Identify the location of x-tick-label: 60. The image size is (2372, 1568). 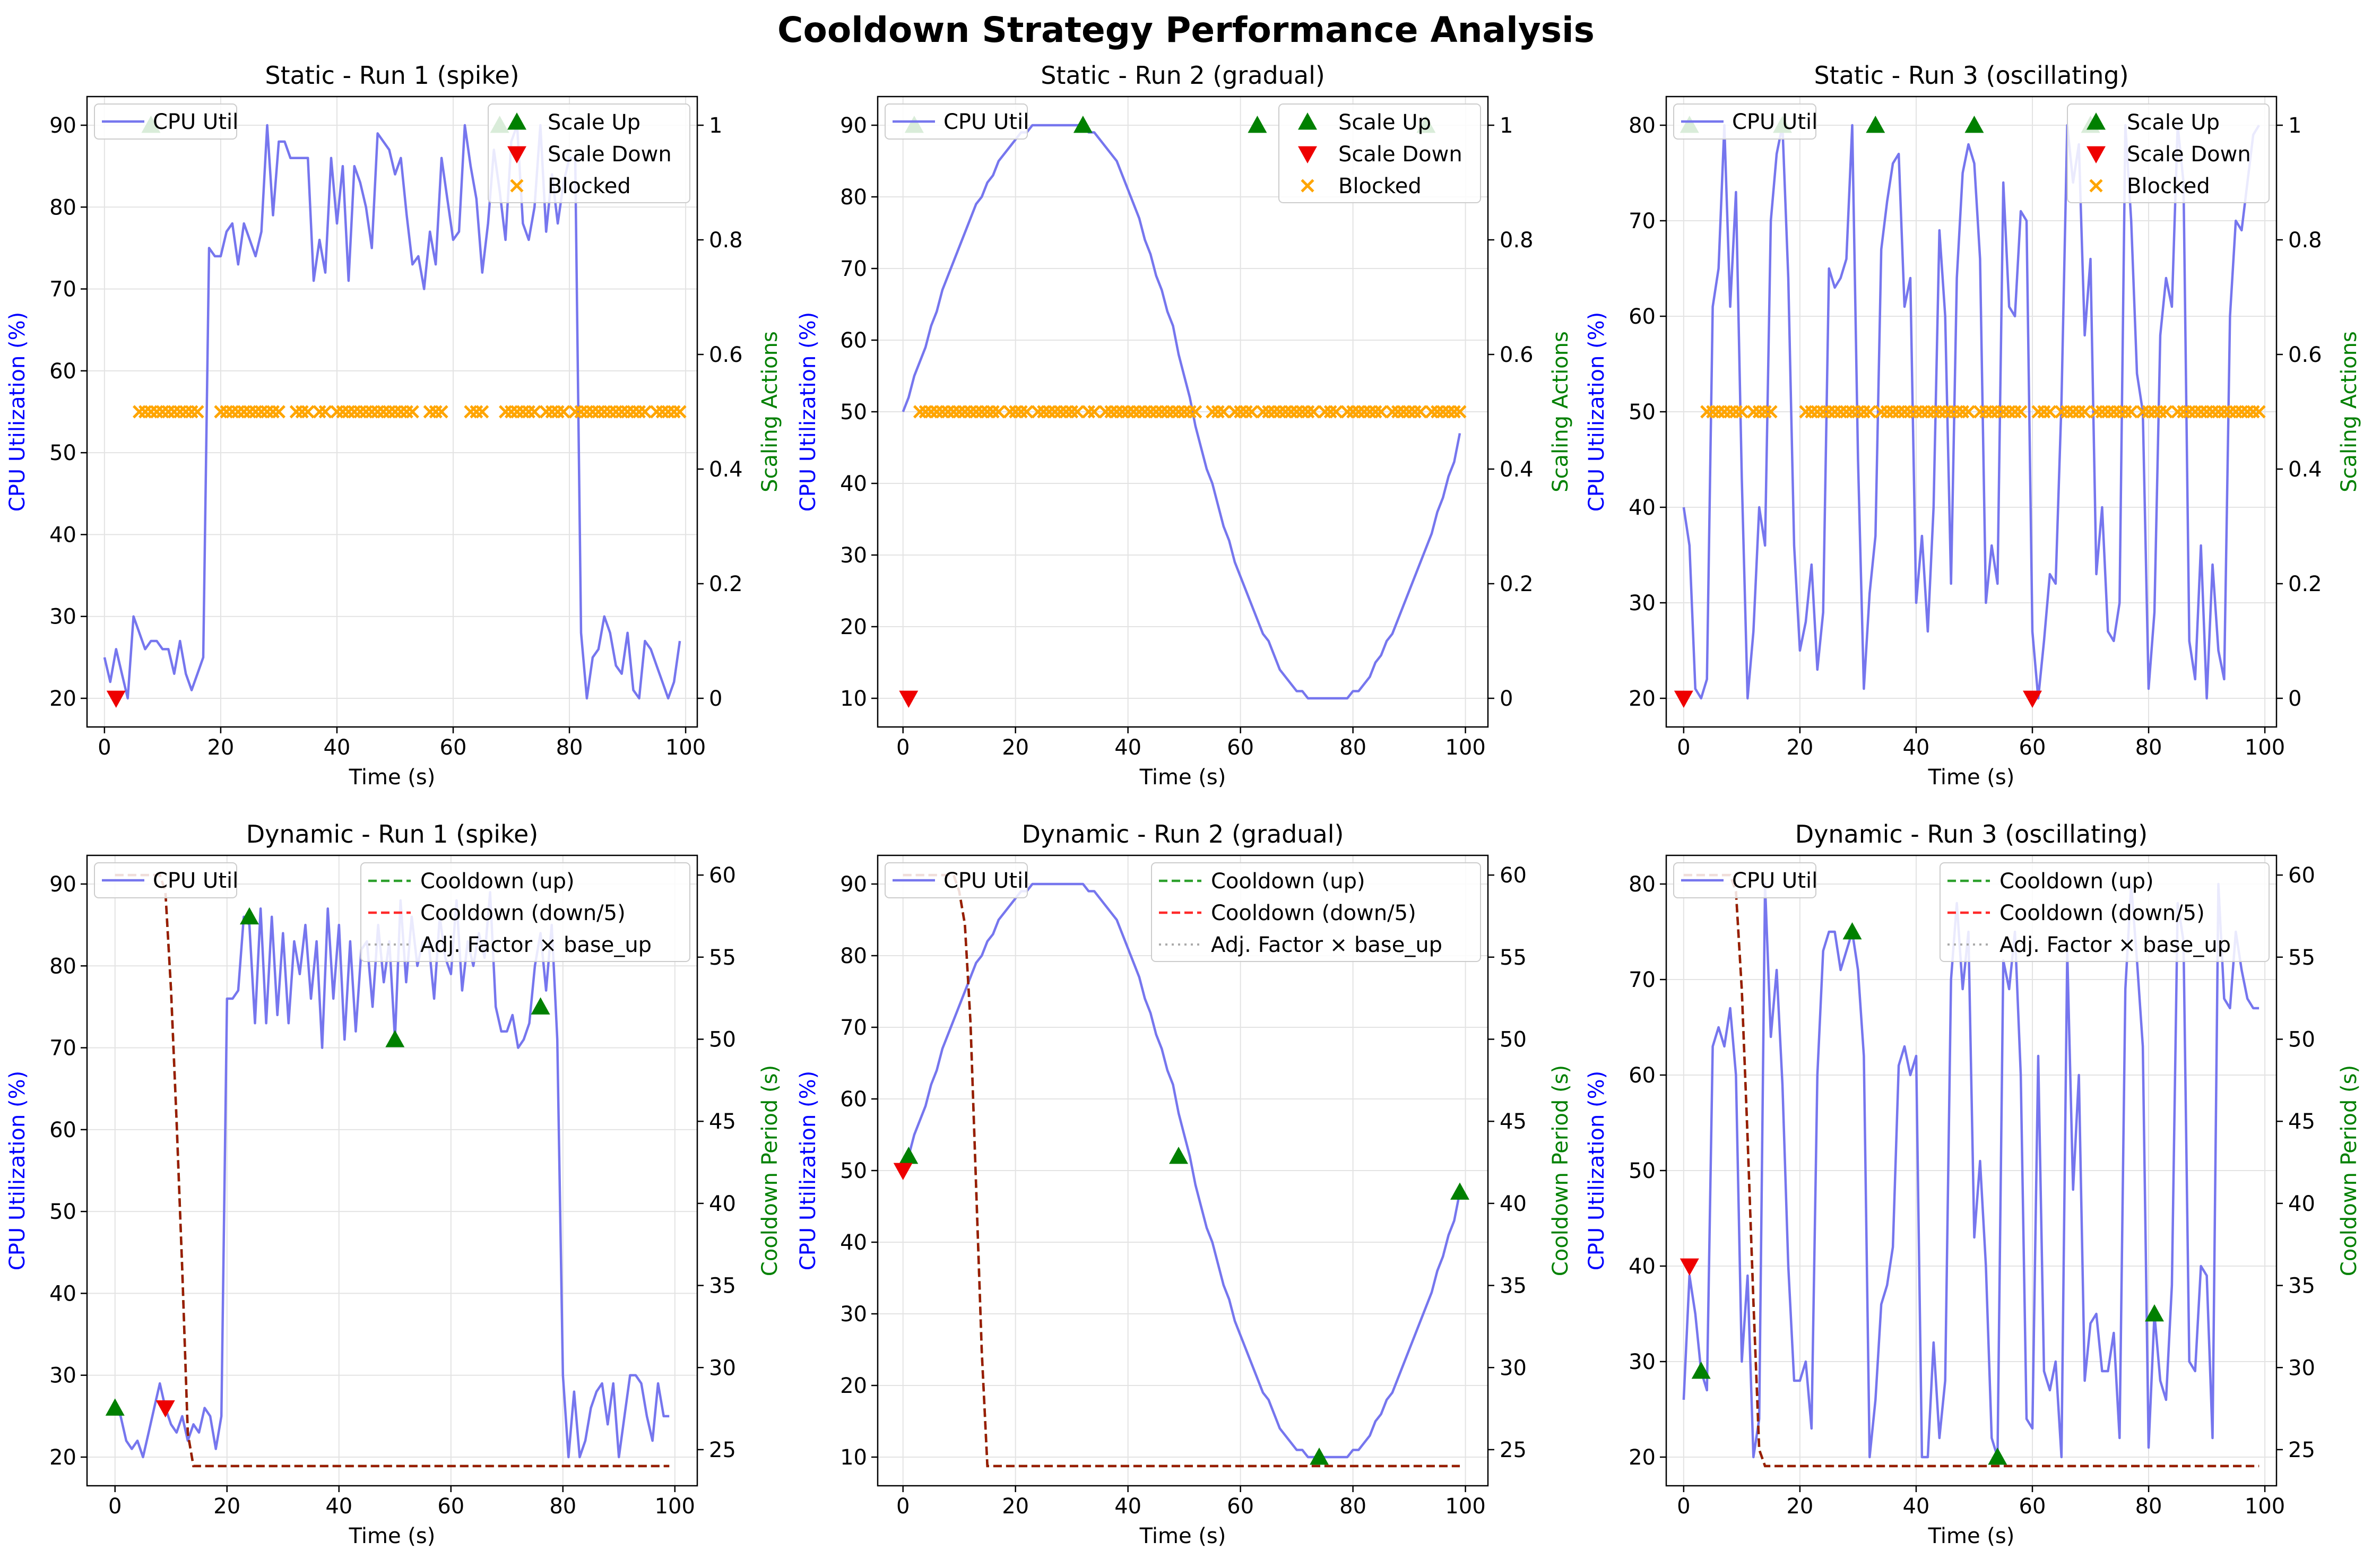
(2032, 1506).